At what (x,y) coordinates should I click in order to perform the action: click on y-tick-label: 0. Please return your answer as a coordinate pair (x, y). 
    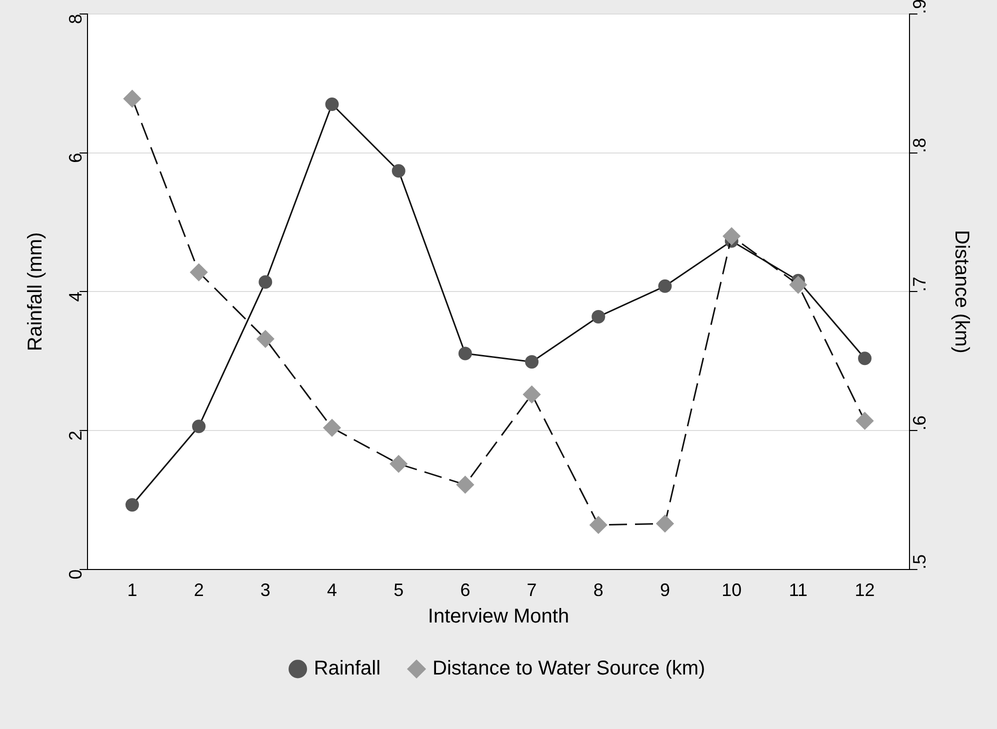
    Looking at the image, I should click on (76, 574).